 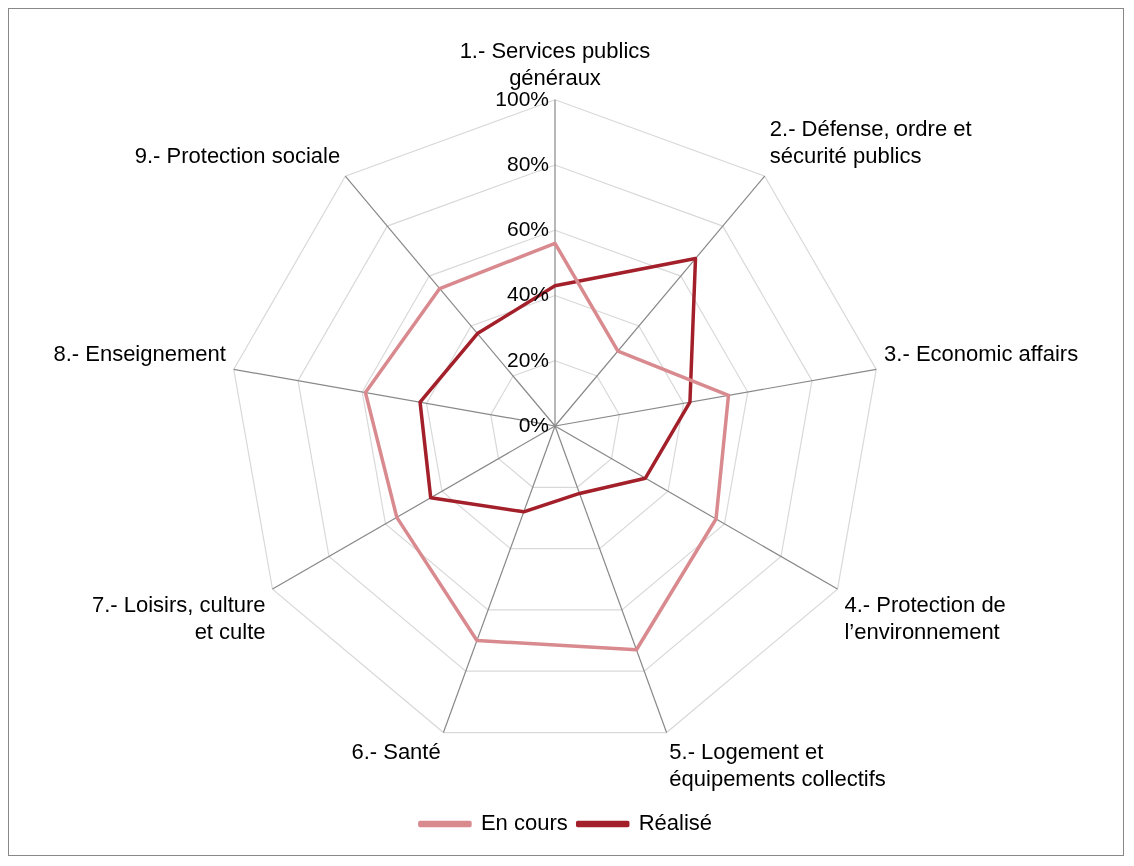 What do you see at coordinates (527, 359) in the screenshot?
I see `y-tick-label: 20%` at bounding box center [527, 359].